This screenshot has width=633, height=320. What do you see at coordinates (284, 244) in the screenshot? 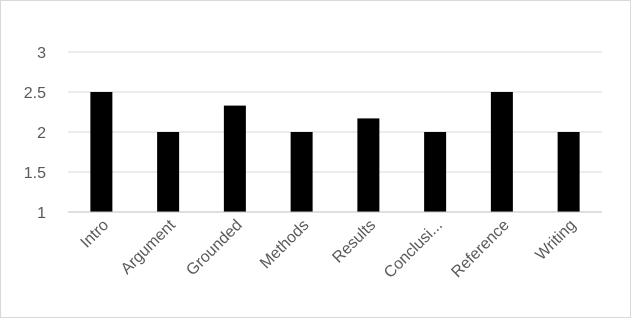
I see `x-category-label: Methods` at bounding box center [284, 244].